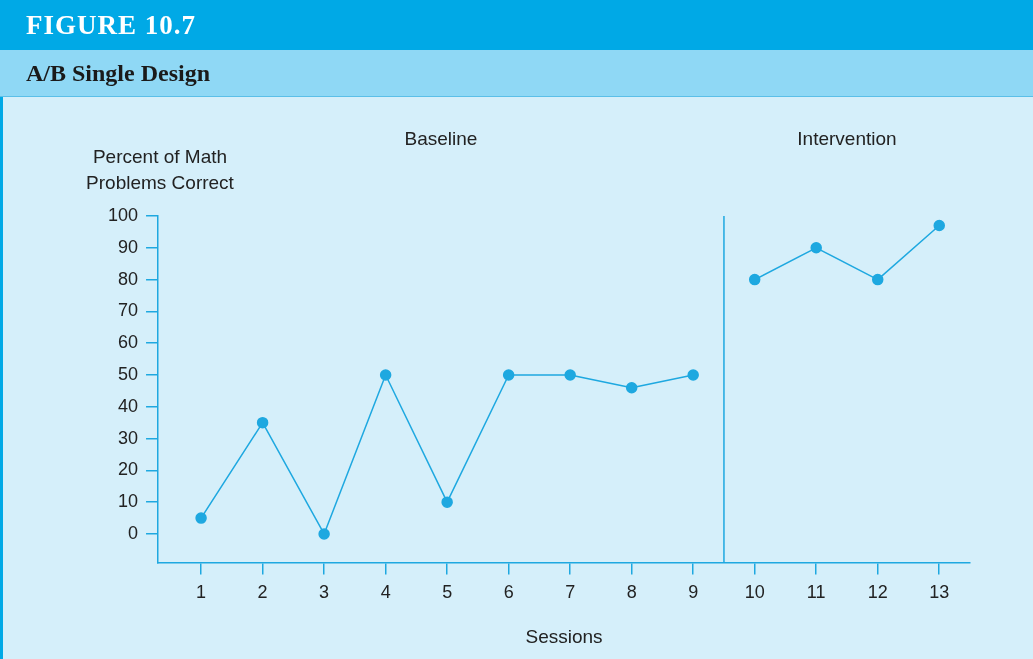  I want to click on x-tick-label: 10, so click(754, 592).